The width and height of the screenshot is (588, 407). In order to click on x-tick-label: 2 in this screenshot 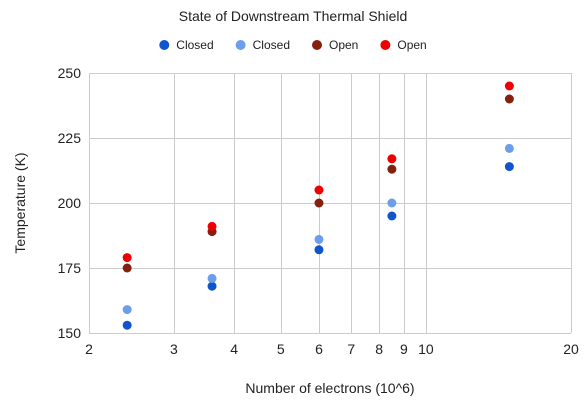, I will do `click(89, 349)`.